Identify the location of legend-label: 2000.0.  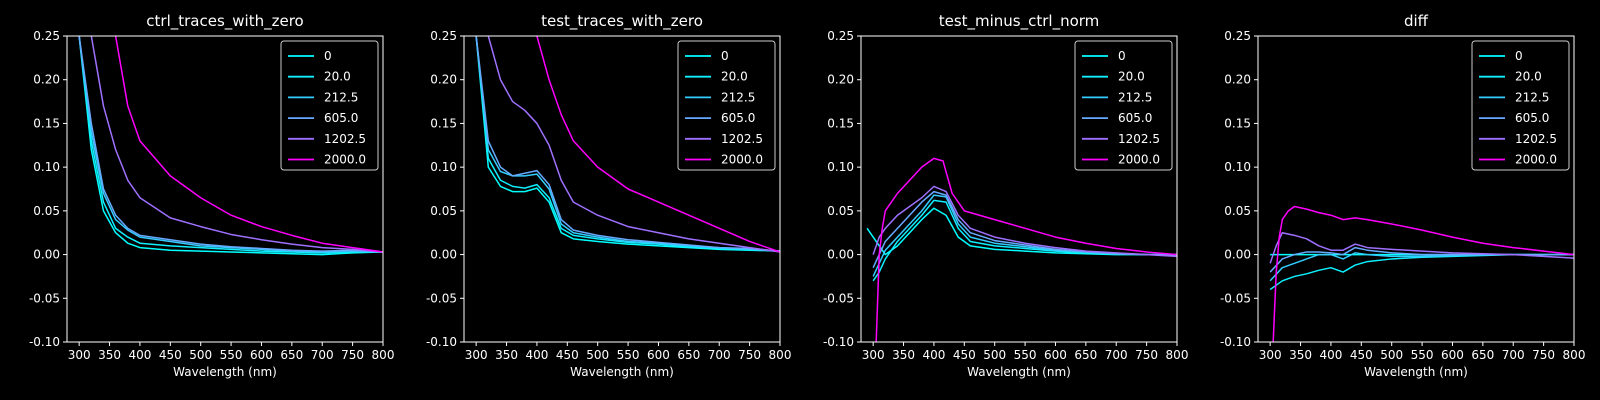
(1139, 160).